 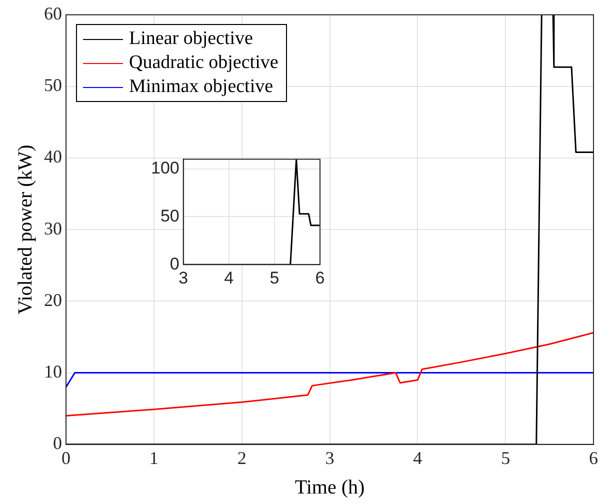 I want to click on legend-label: Linear objective, so click(x=191, y=39).